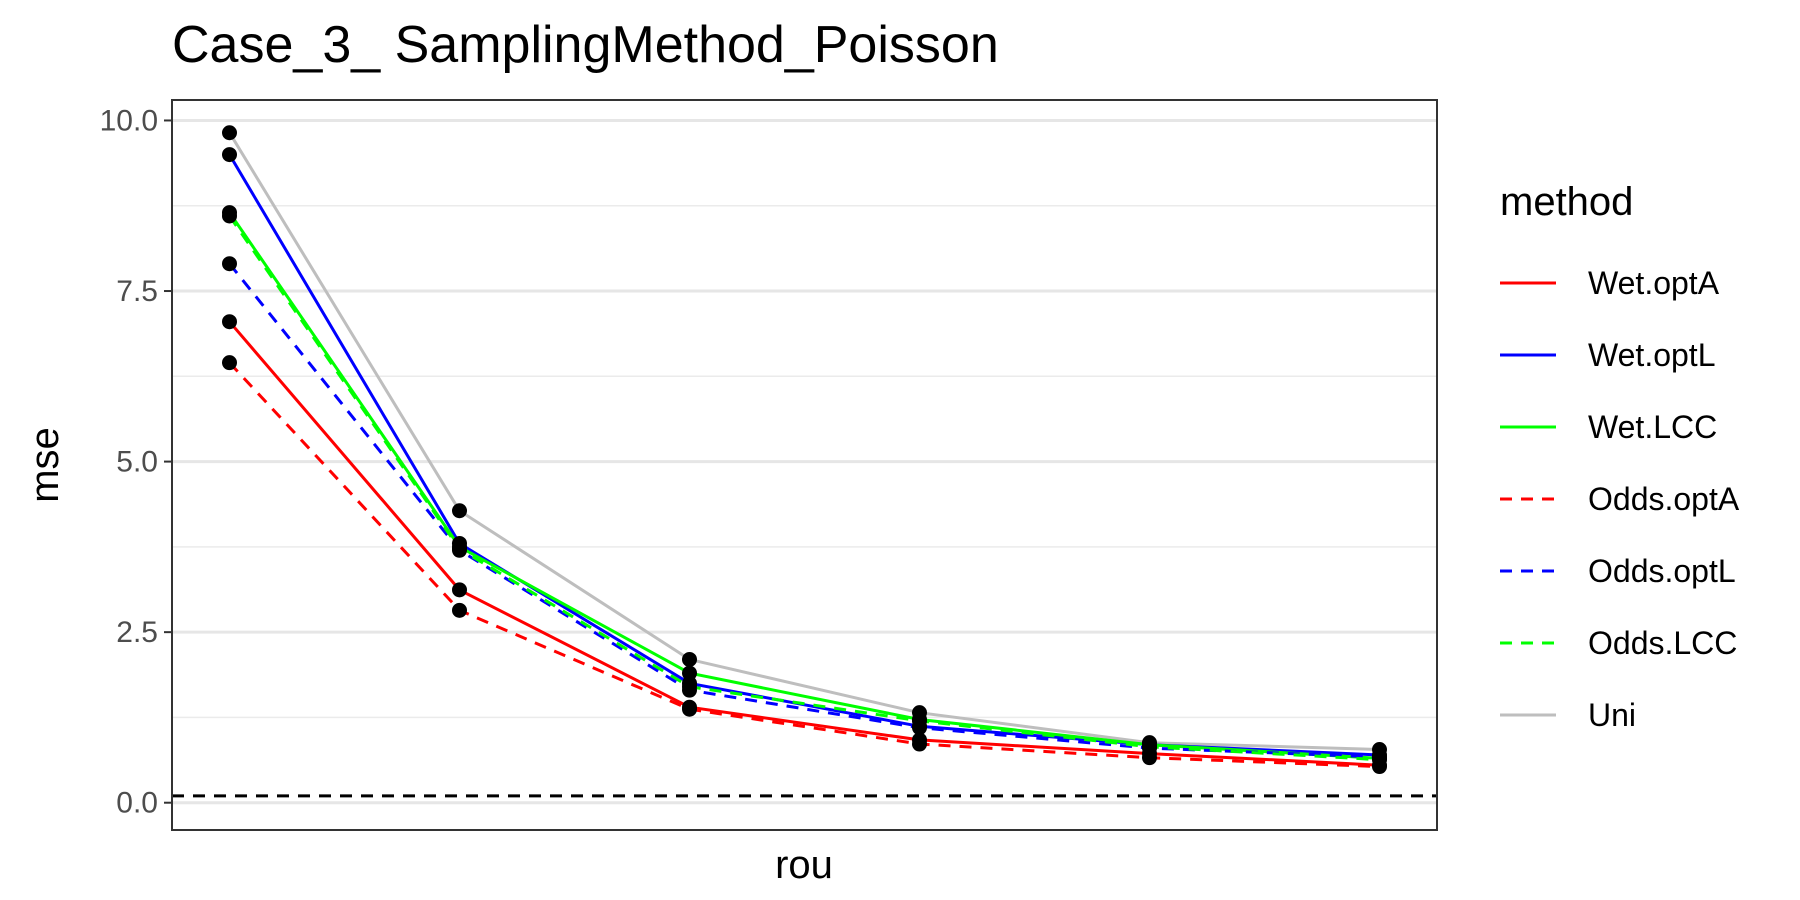 This screenshot has width=1800, height=900. I want to click on legend-label-uni: Uni, so click(1612, 715).